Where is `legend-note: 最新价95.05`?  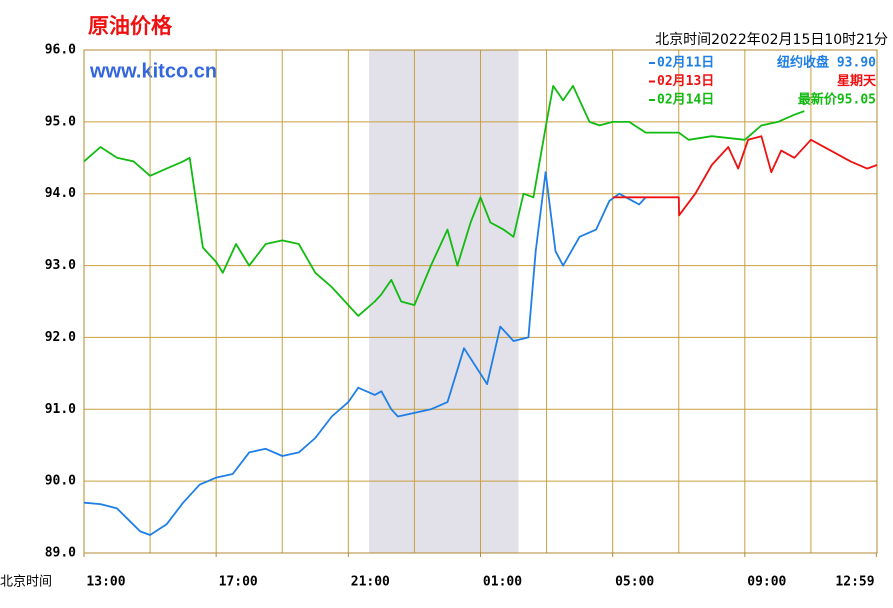
legend-note: 最新价95.05 is located at coordinates (837, 100).